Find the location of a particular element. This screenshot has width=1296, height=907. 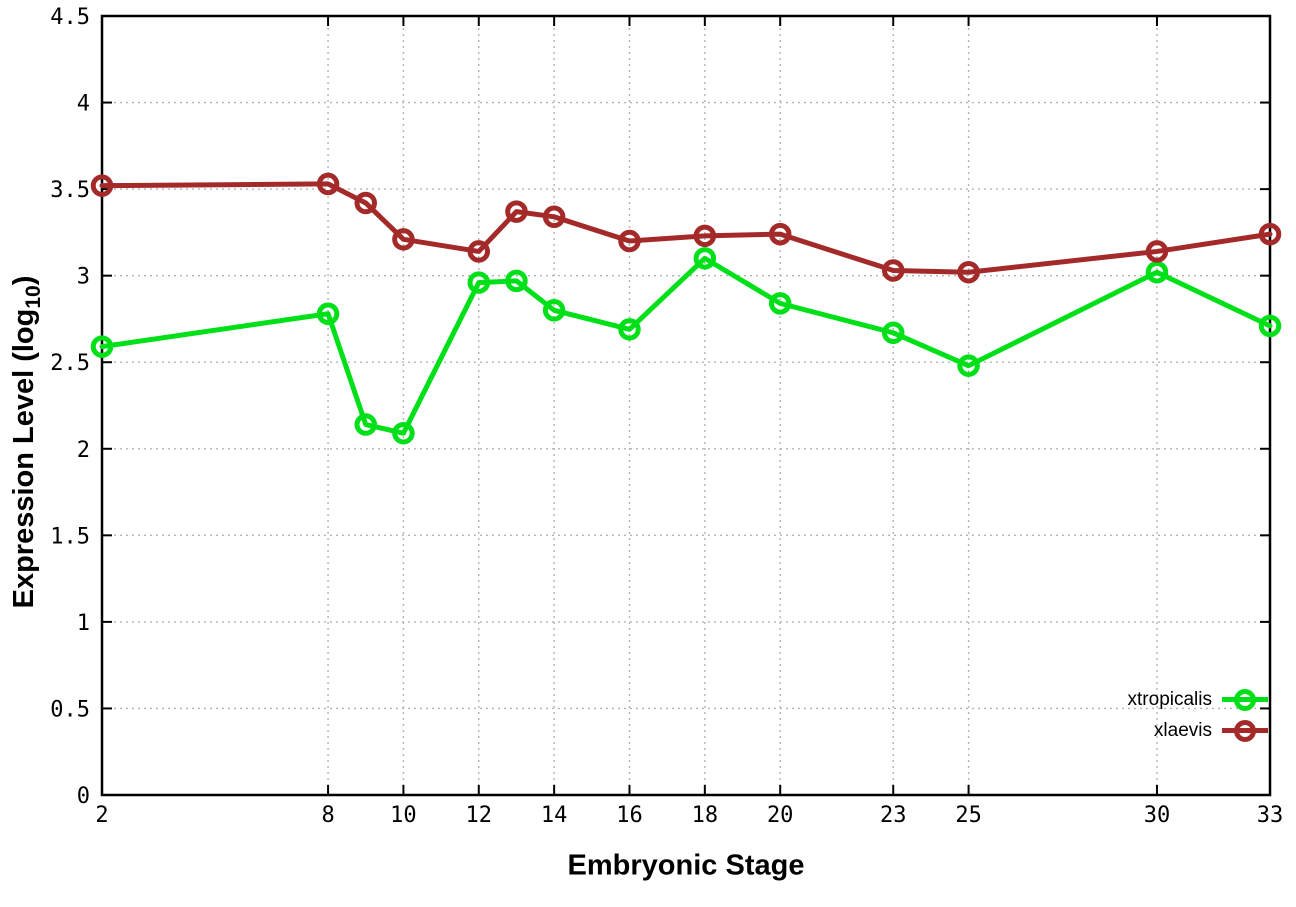

y-axis-title-suffix: ) is located at coordinates (24, 280).